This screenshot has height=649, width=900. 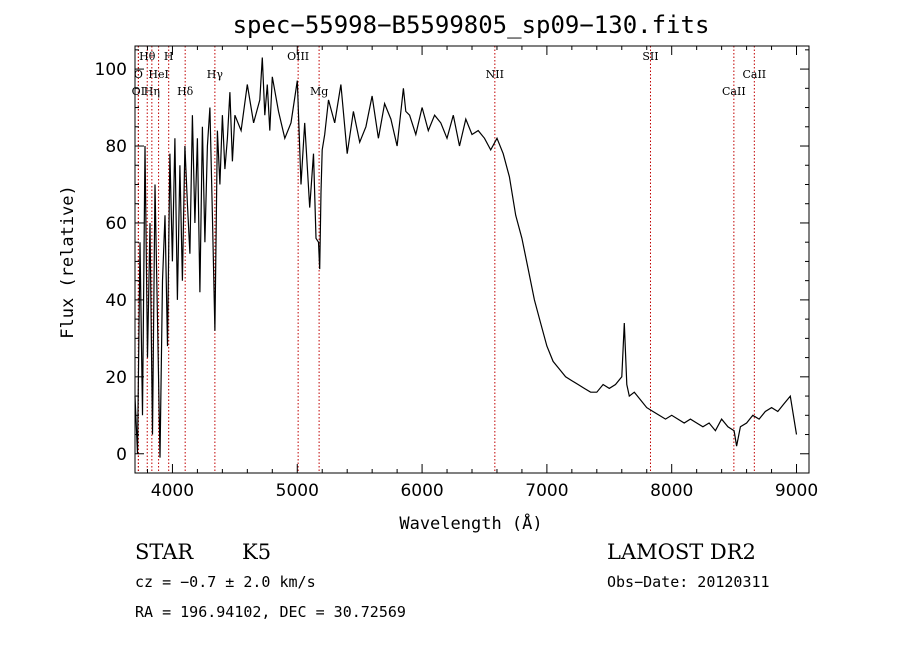 I want to click on spectral-line-label: Hθ, so click(x=147, y=56).